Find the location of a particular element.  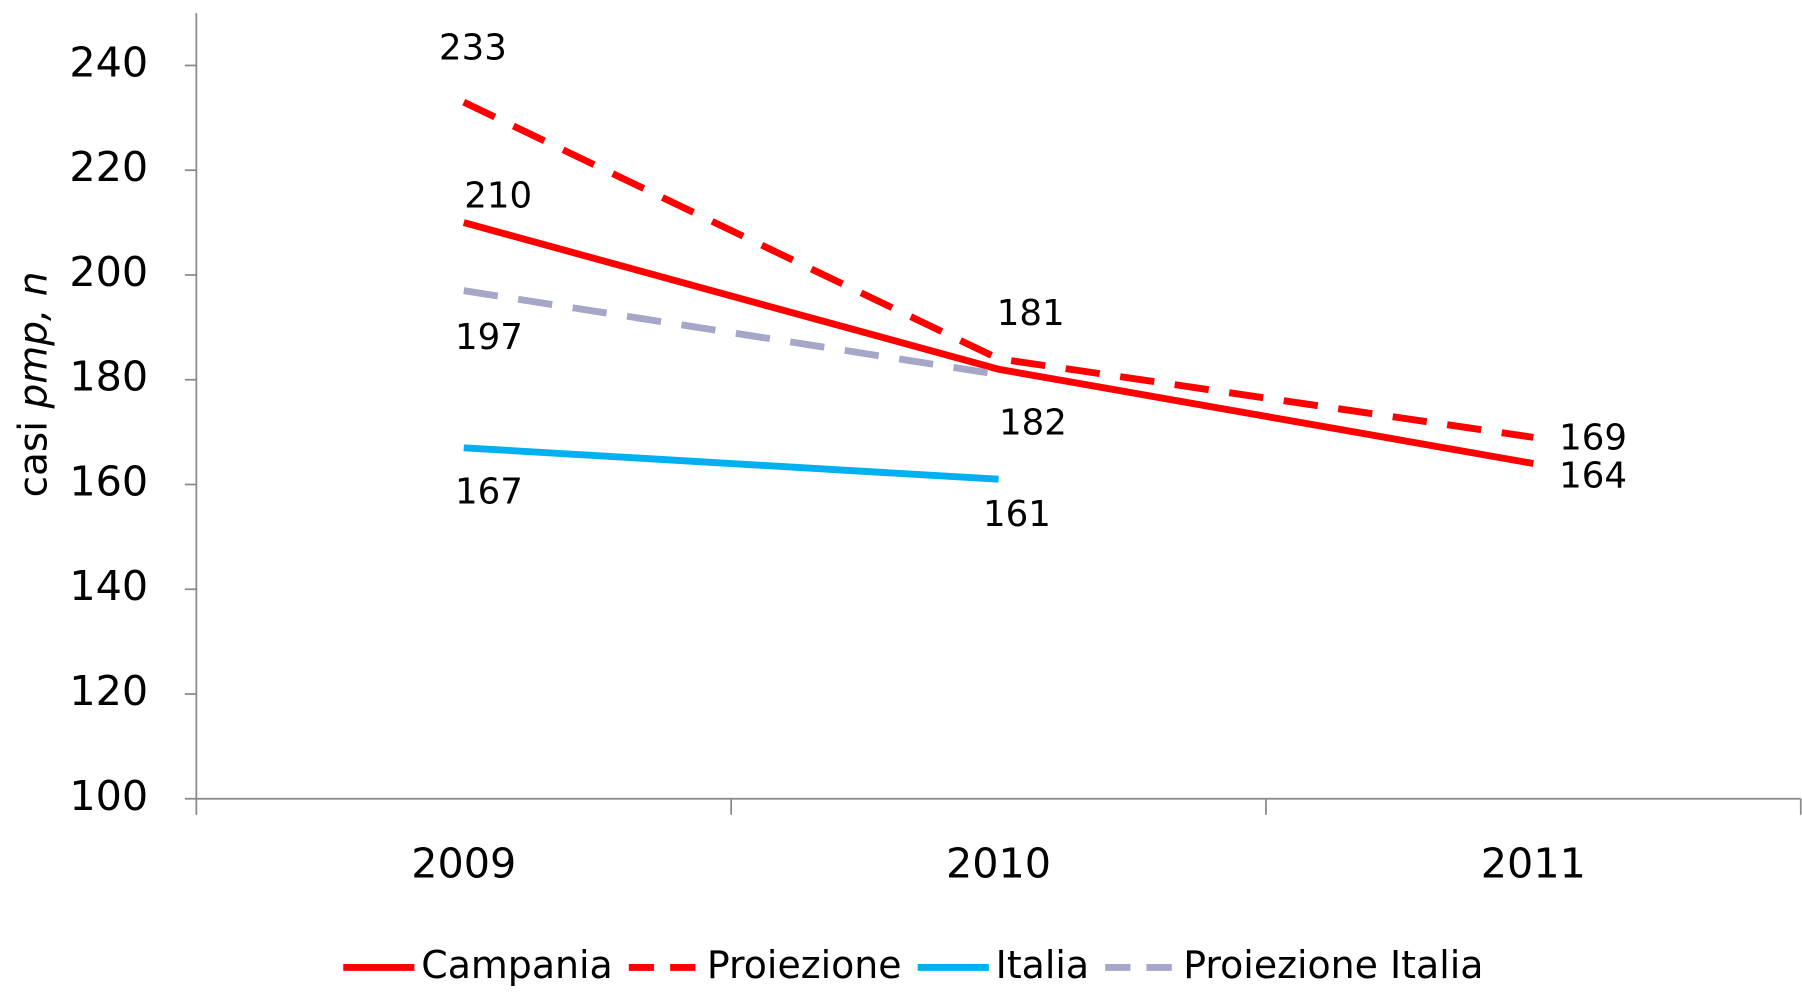

data-label: 167 is located at coordinates (489, 492).